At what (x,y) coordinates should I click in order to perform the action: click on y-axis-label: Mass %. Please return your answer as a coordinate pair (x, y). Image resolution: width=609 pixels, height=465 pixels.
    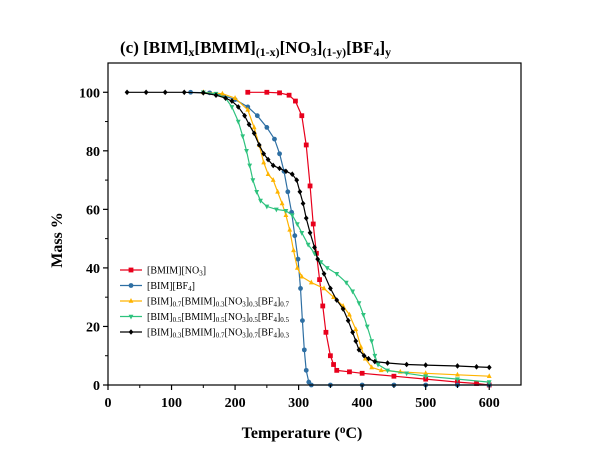
    Looking at the image, I should click on (57, 240).